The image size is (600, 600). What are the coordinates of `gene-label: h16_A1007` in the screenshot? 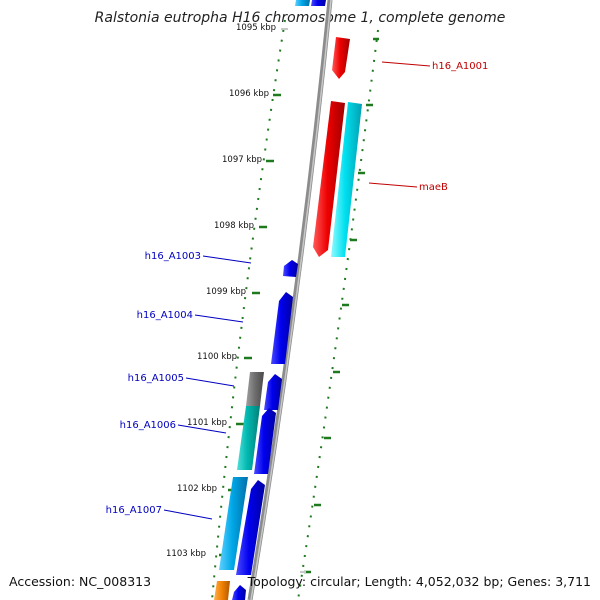 It's located at (134, 510).